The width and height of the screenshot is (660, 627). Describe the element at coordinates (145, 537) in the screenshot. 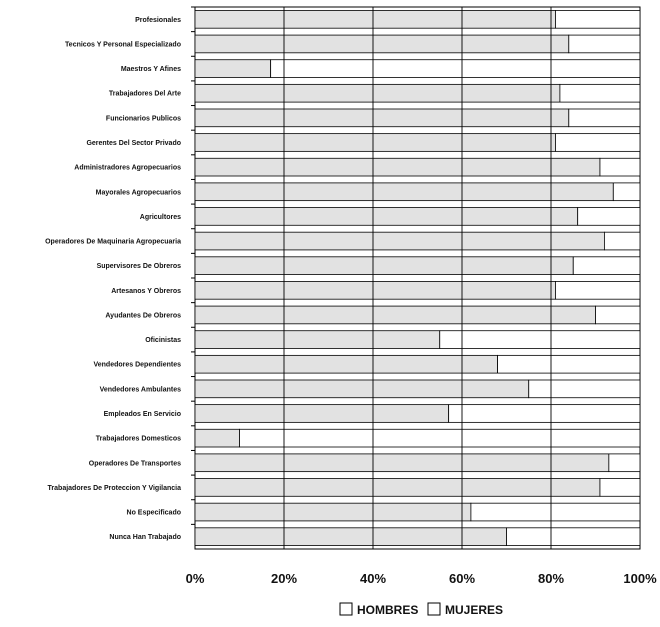

I see `category-label: Nunca Han Trabajado` at that location.